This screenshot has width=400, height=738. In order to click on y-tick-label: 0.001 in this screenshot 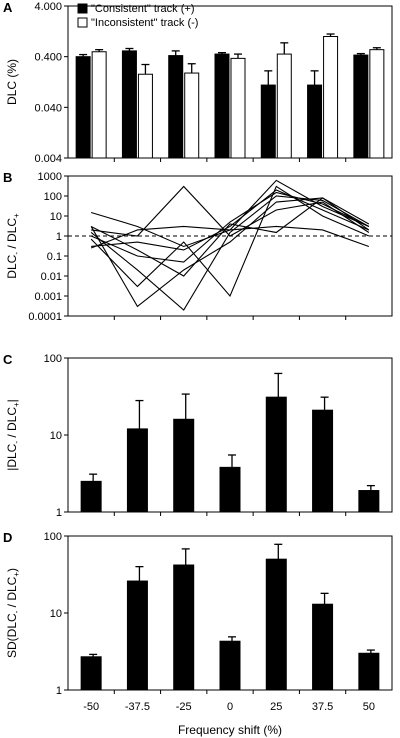, I will do `click(48, 297)`.